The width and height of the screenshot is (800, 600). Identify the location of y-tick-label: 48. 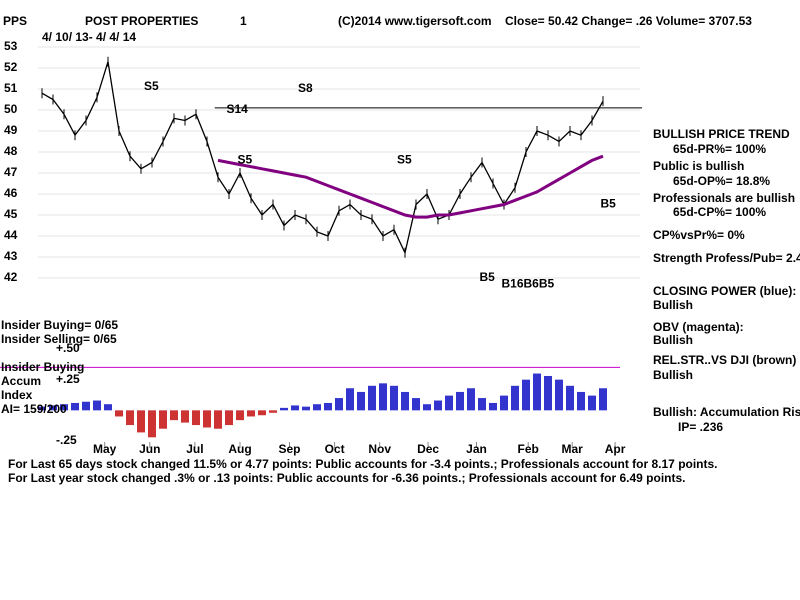
(11, 151).